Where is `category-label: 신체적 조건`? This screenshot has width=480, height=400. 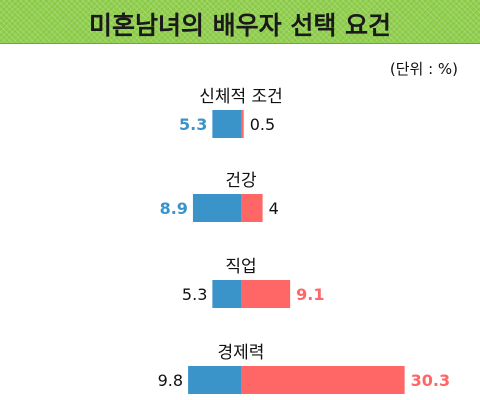
category-label: 신체적 조건 is located at coordinates (241, 97).